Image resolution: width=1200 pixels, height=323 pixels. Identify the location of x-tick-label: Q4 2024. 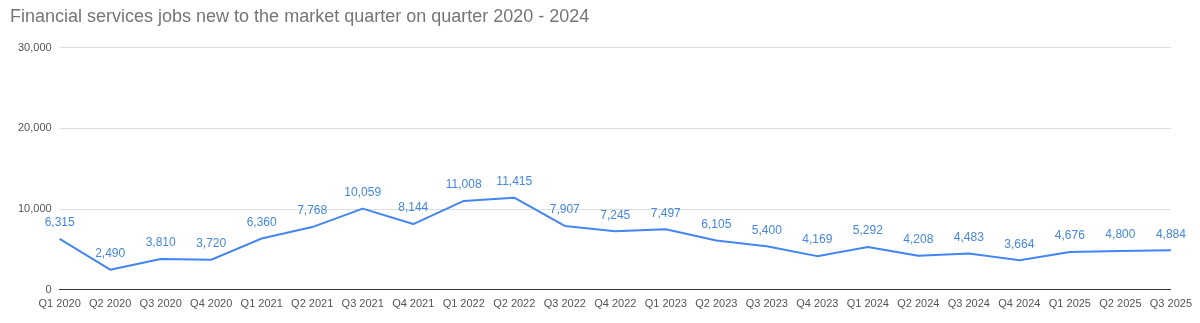
(1019, 303).